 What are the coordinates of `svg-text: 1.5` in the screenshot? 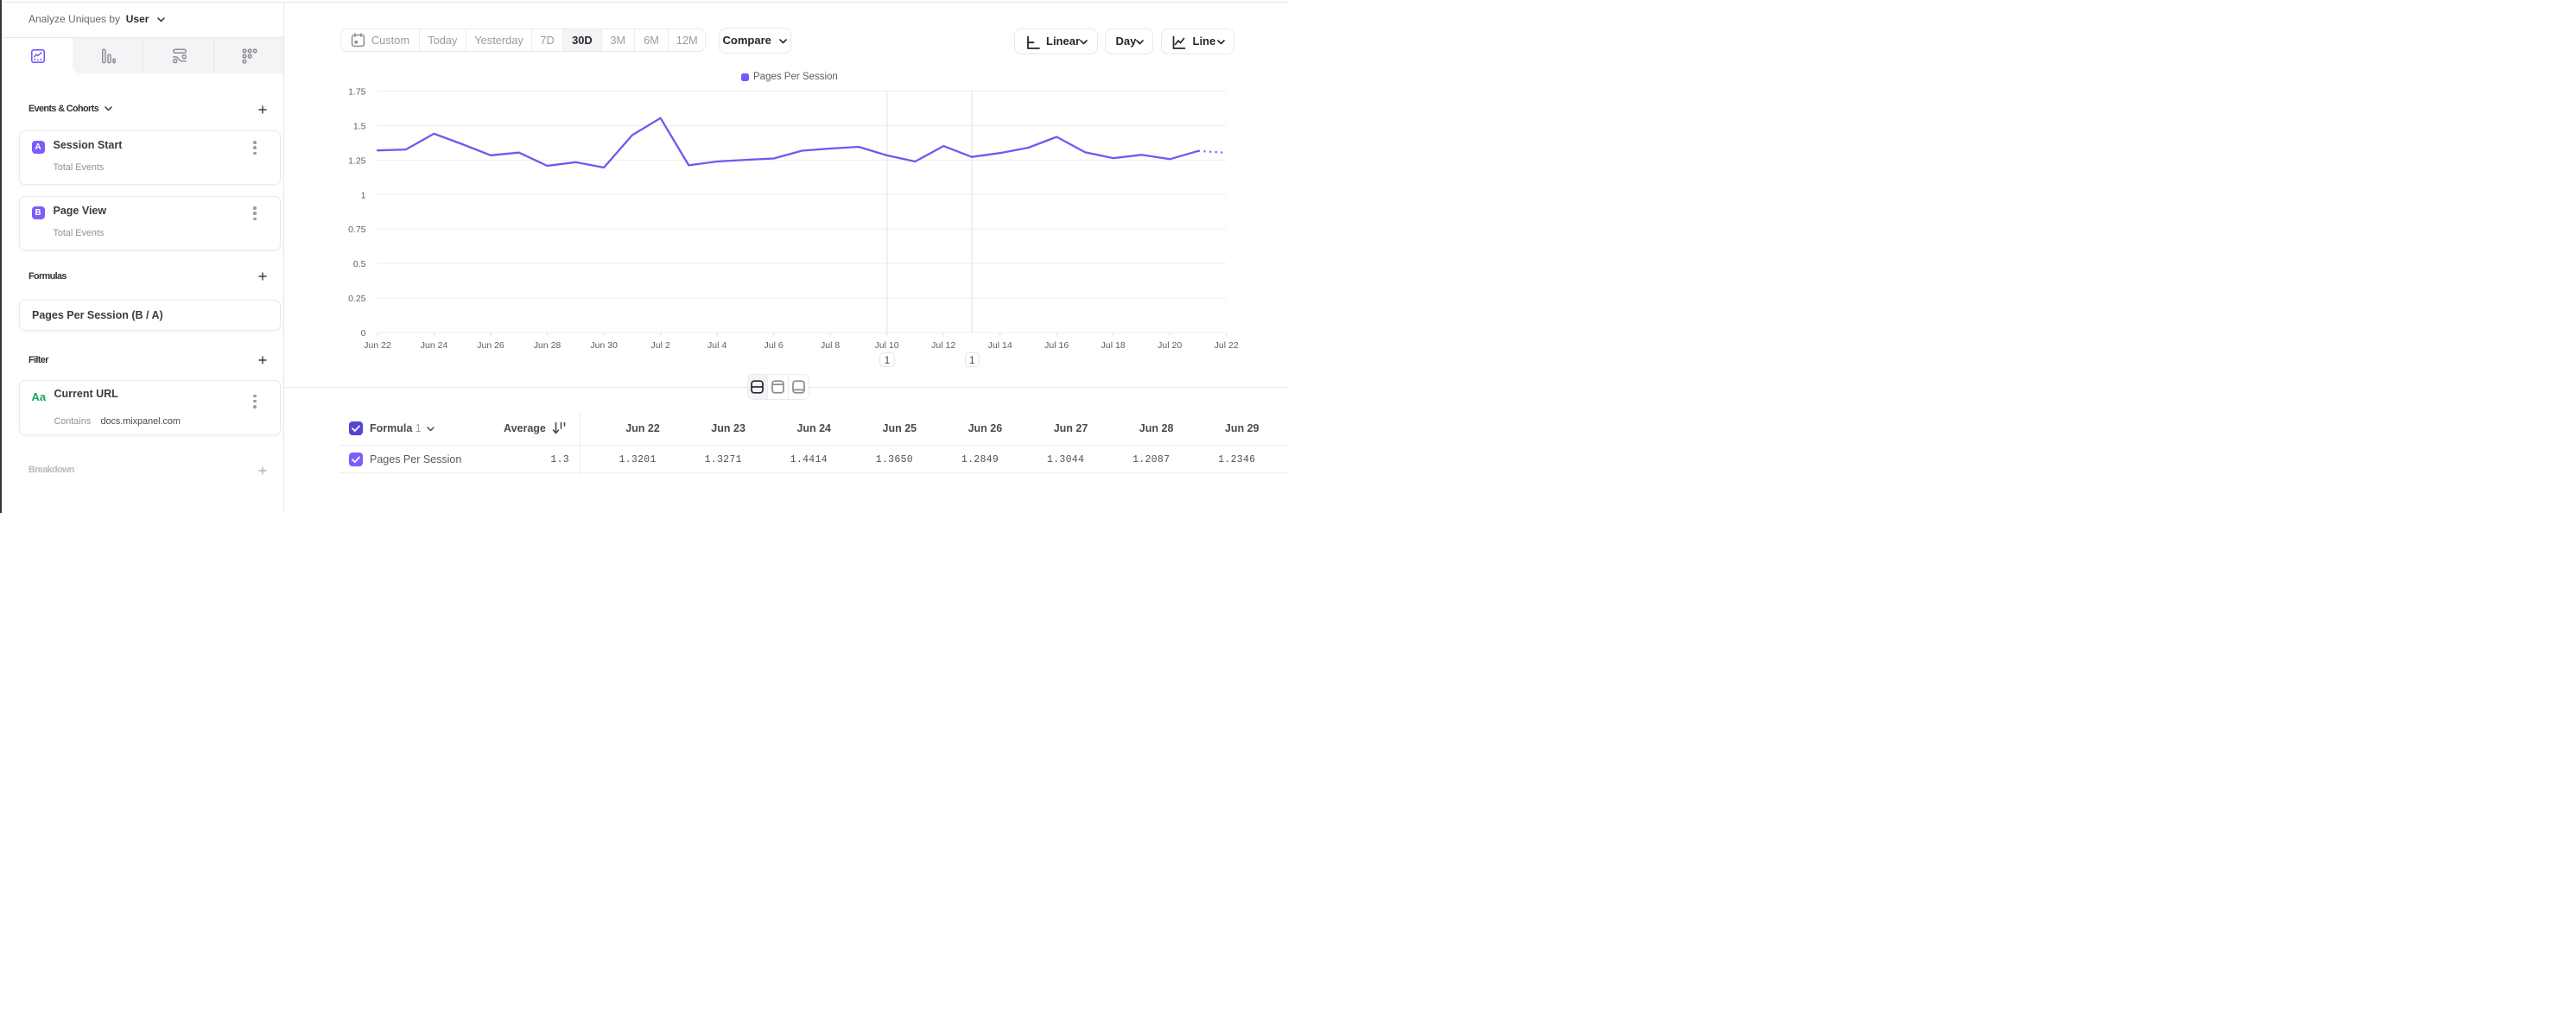 It's located at (359, 127).